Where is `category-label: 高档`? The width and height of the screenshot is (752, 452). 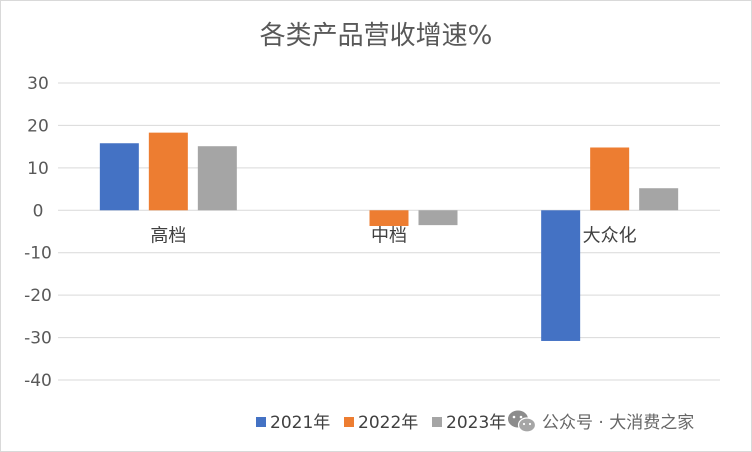 category-label: 高档 is located at coordinates (168, 235).